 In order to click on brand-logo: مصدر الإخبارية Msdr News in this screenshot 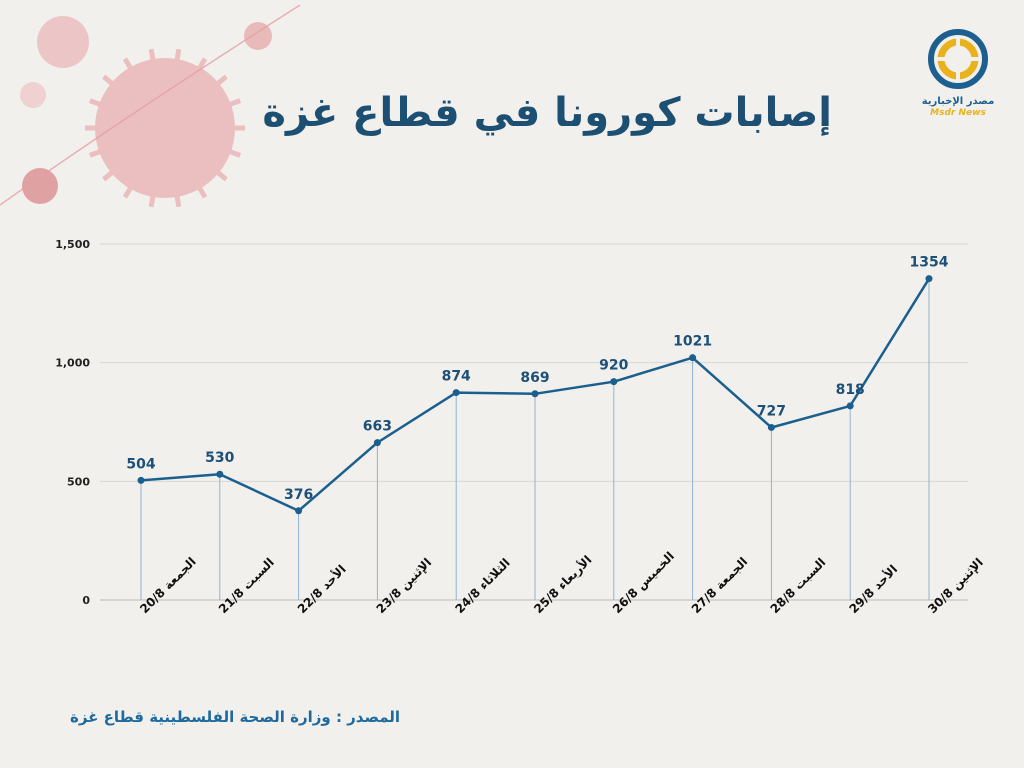, I will do `click(958, 73)`.